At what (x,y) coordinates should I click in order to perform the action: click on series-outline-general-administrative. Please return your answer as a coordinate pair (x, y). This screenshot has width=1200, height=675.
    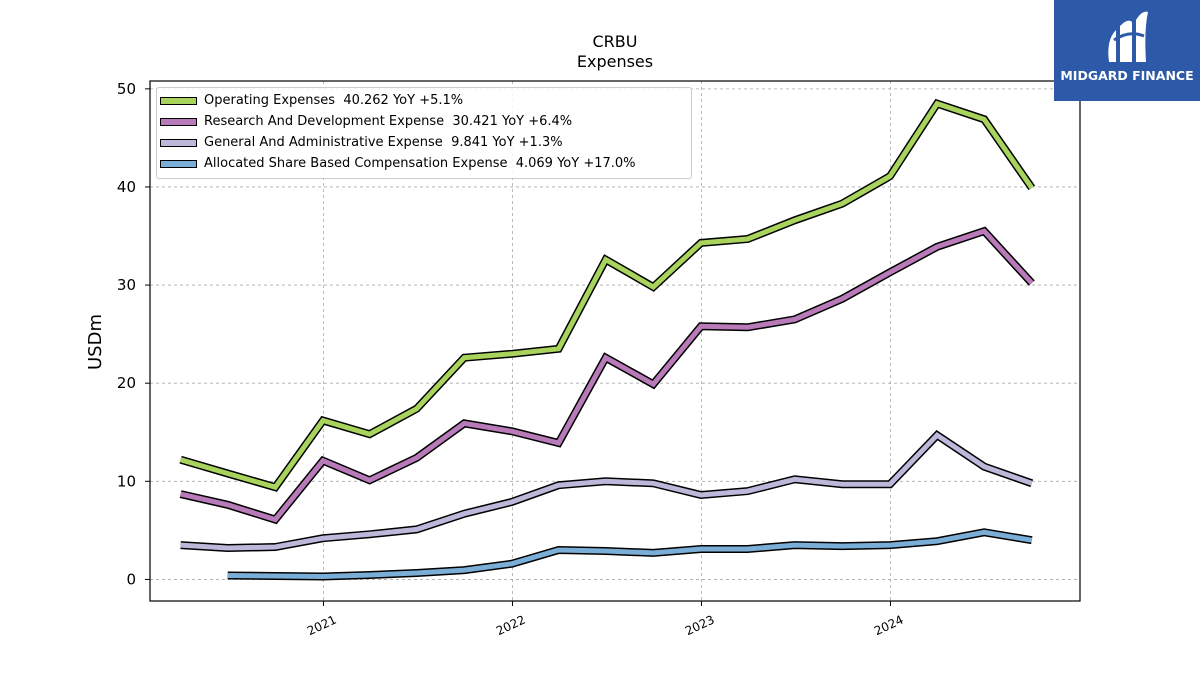
    Looking at the image, I should click on (607, 491).